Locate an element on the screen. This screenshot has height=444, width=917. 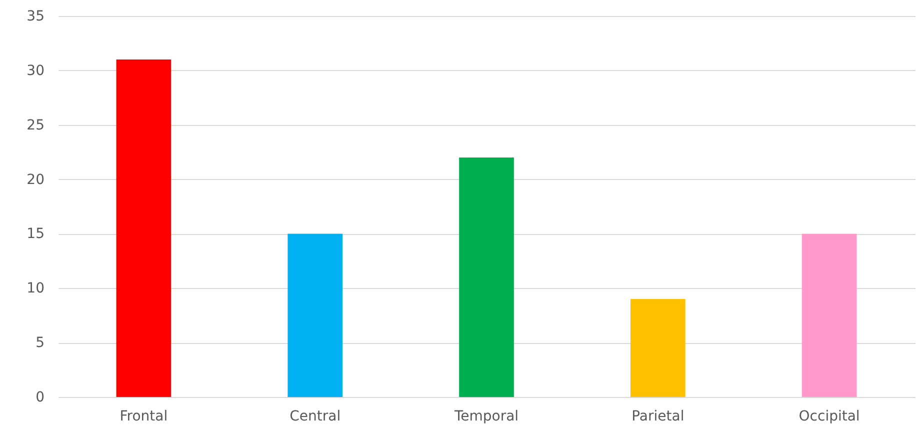
x-tick-label: Central is located at coordinates (315, 416).